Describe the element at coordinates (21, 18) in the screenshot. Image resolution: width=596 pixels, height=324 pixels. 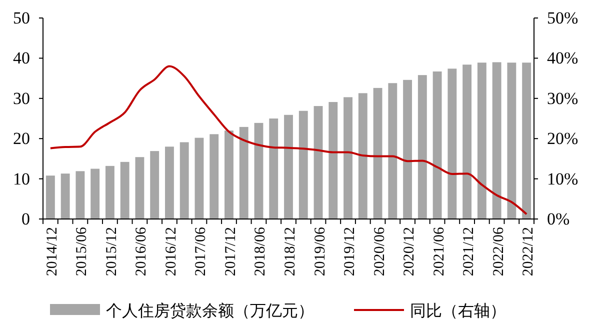
I see `y-tick-label: 50` at that location.